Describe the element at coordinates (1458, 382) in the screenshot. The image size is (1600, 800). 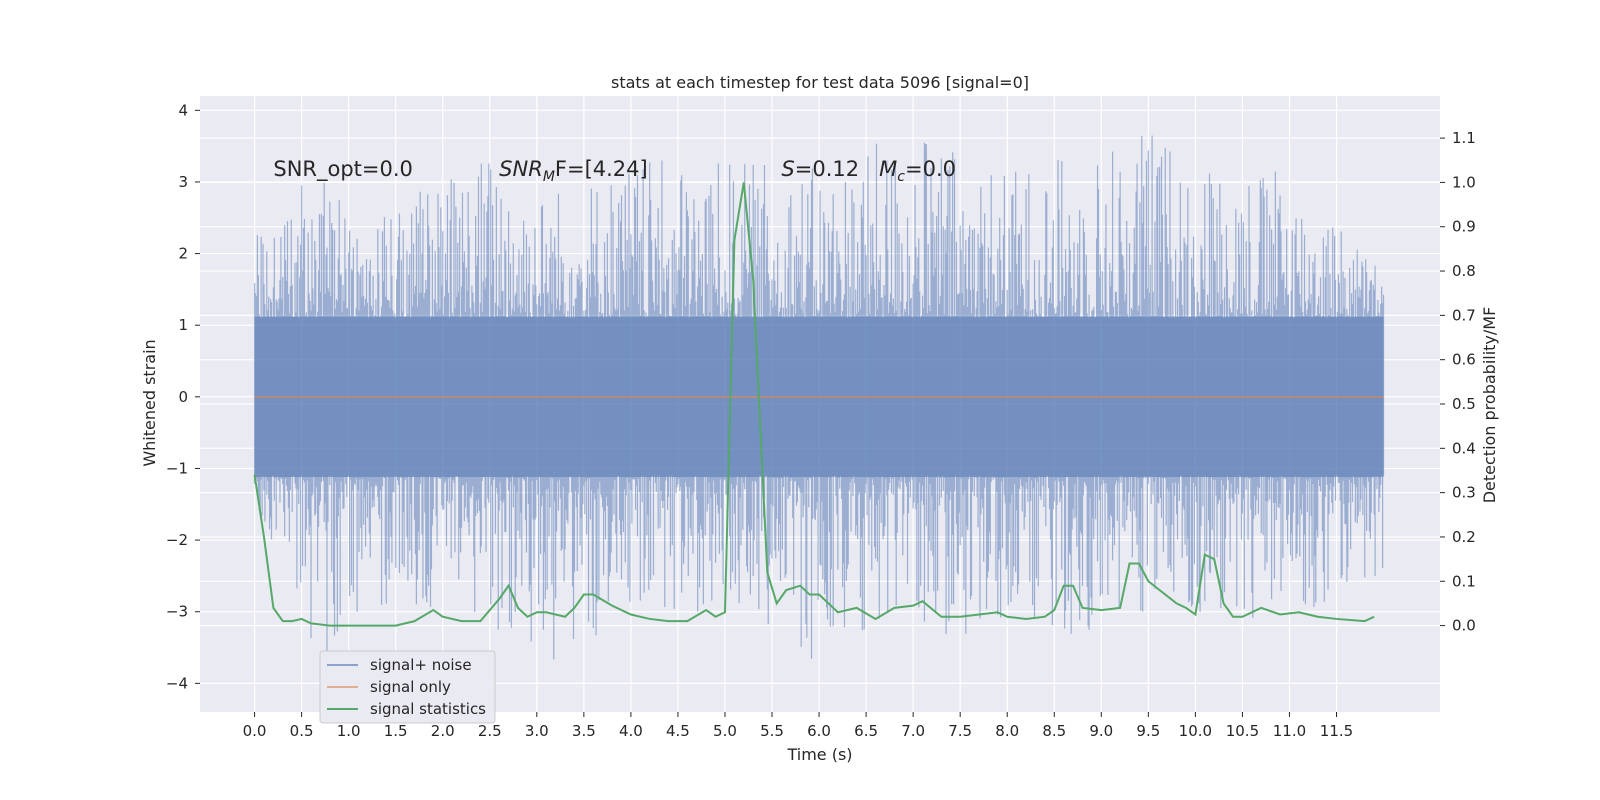
I see `y-axis-right: 0.0 0.1 0.2 0.3 0.4 0.5 0.6 0.7 0.8 0.9 1.0 1.1` at that location.